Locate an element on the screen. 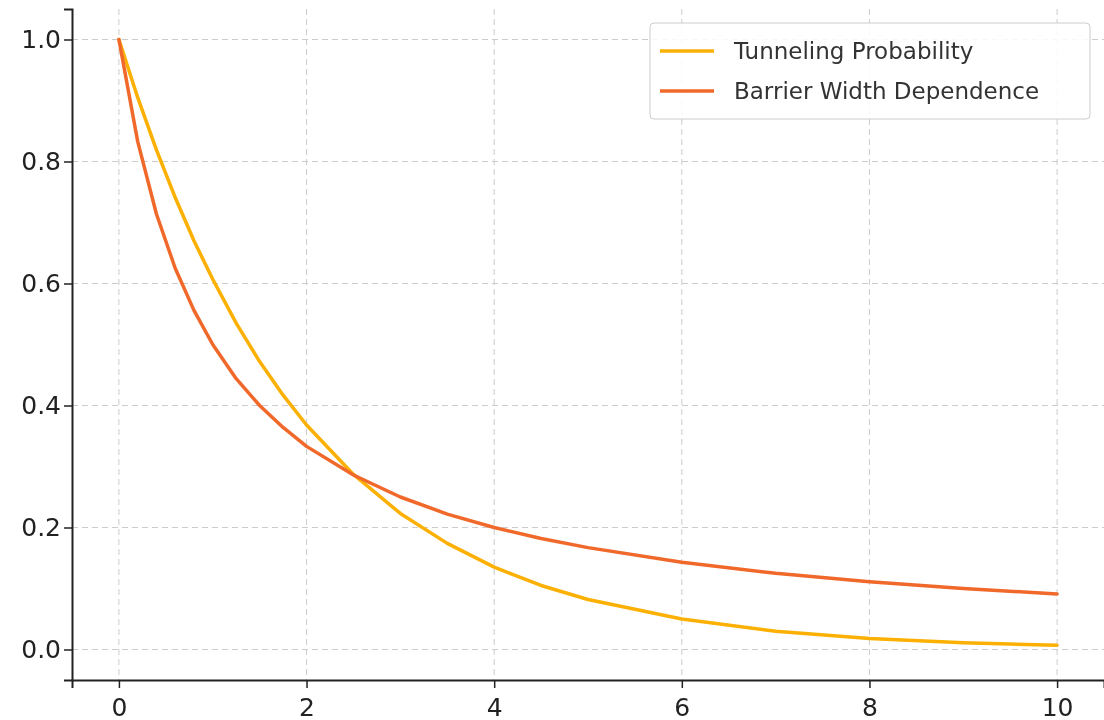 The height and width of the screenshot is (720, 1104). x-tick-label: 2 is located at coordinates (307, 706).